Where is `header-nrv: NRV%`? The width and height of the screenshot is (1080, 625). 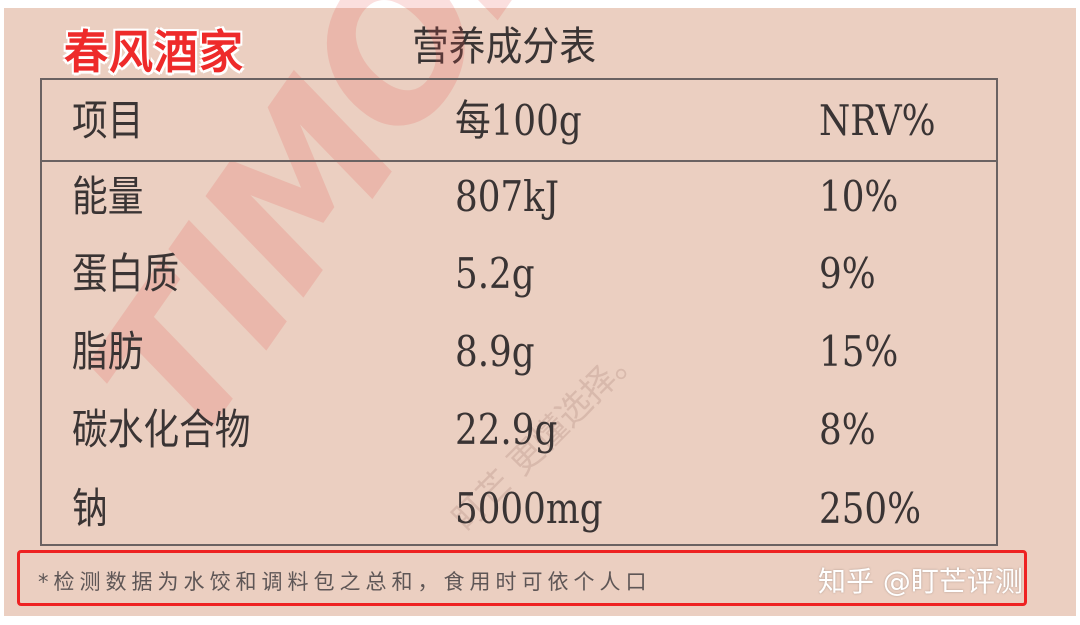 header-nrv: NRV% is located at coordinates (877, 120).